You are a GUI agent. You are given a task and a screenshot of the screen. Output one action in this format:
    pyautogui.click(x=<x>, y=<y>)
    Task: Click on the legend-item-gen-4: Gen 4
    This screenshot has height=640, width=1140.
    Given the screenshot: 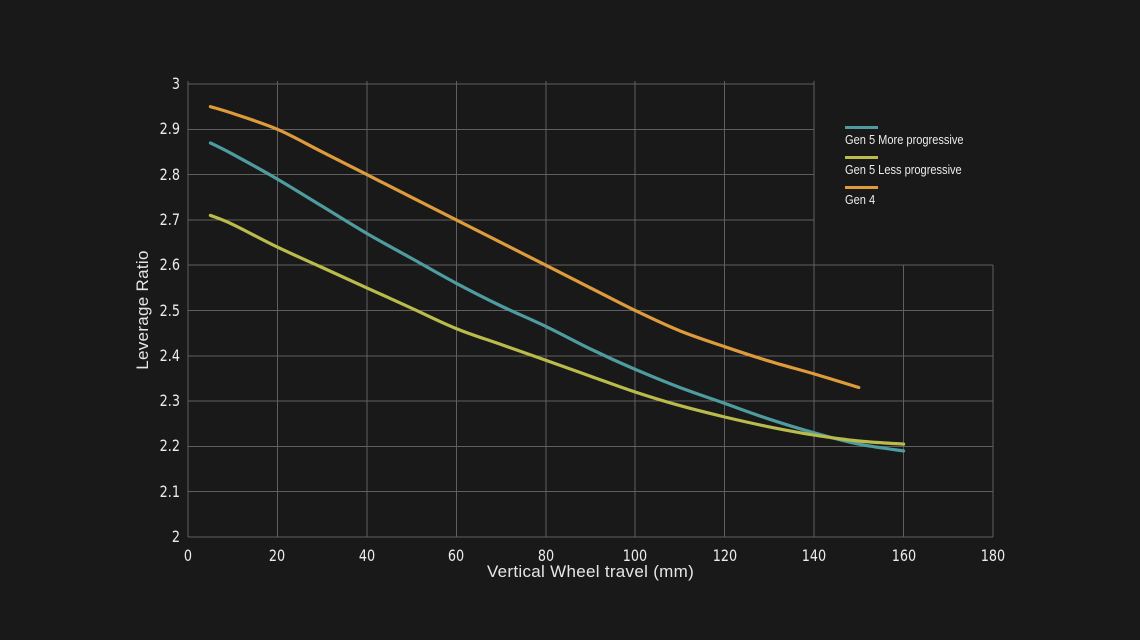 What is the action you would take?
    pyautogui.click(x=914, y=196)
    